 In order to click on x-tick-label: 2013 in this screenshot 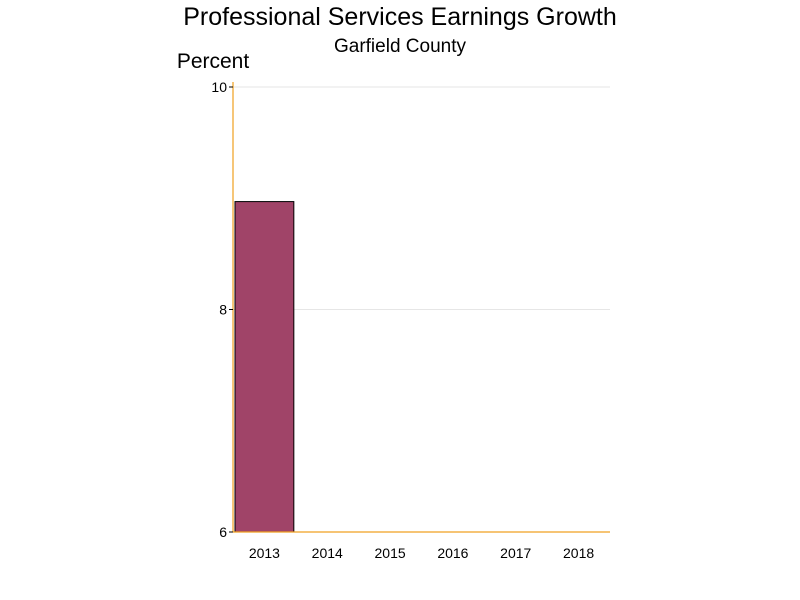, I will do `click(264, 553)`.